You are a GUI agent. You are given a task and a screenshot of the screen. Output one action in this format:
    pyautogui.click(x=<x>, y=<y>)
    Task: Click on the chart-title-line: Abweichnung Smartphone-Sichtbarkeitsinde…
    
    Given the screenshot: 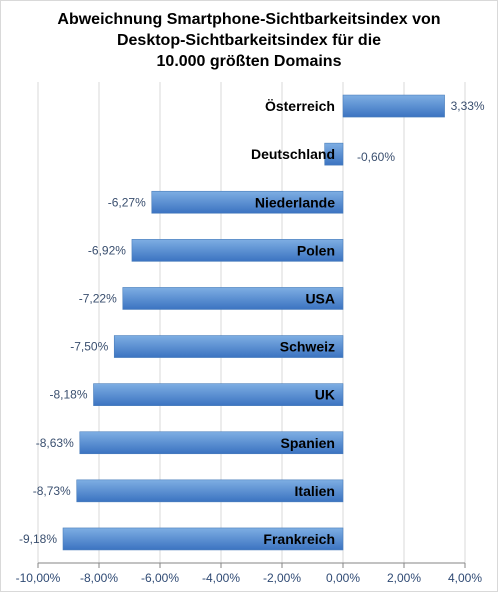 What is the action you would take?
    pyautogui.click(x=249, y=19)
    